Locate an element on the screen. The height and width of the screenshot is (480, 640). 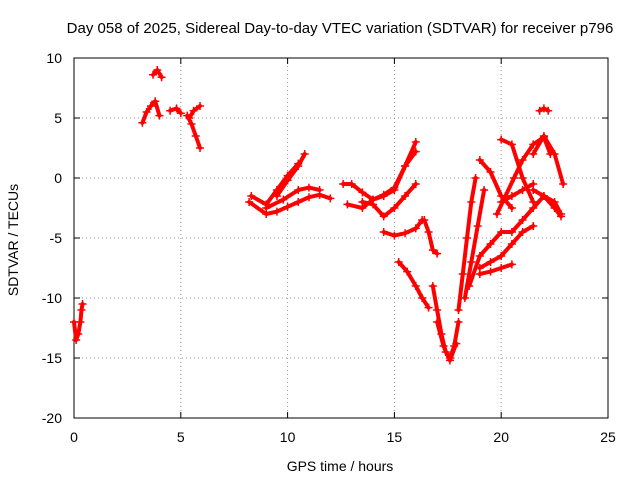
y-tick-label: 5 is located at coordinates (58, 118).